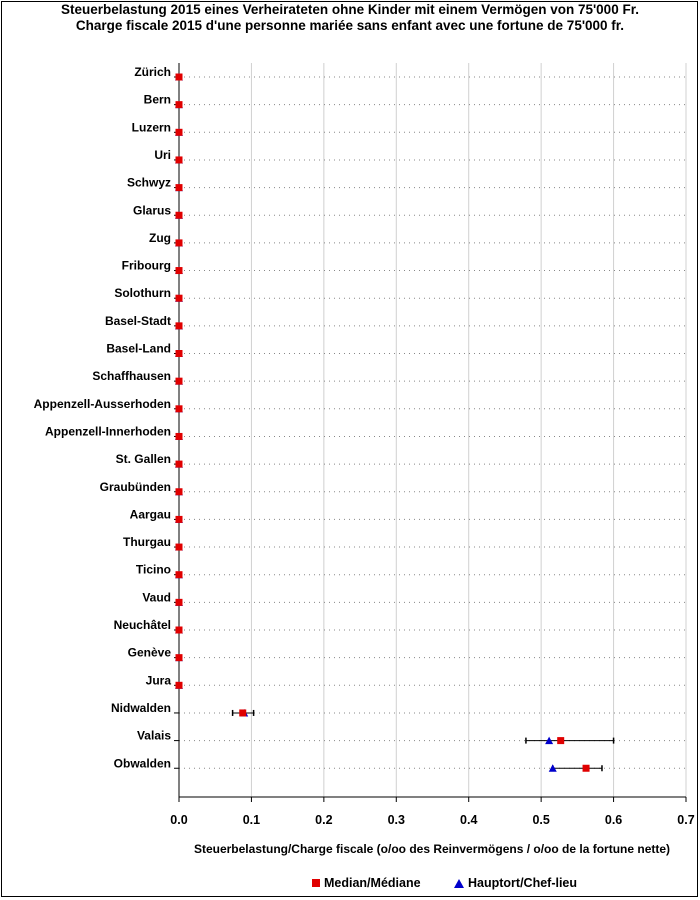  I want to click on category-label: Ticino, so click(153, 570).